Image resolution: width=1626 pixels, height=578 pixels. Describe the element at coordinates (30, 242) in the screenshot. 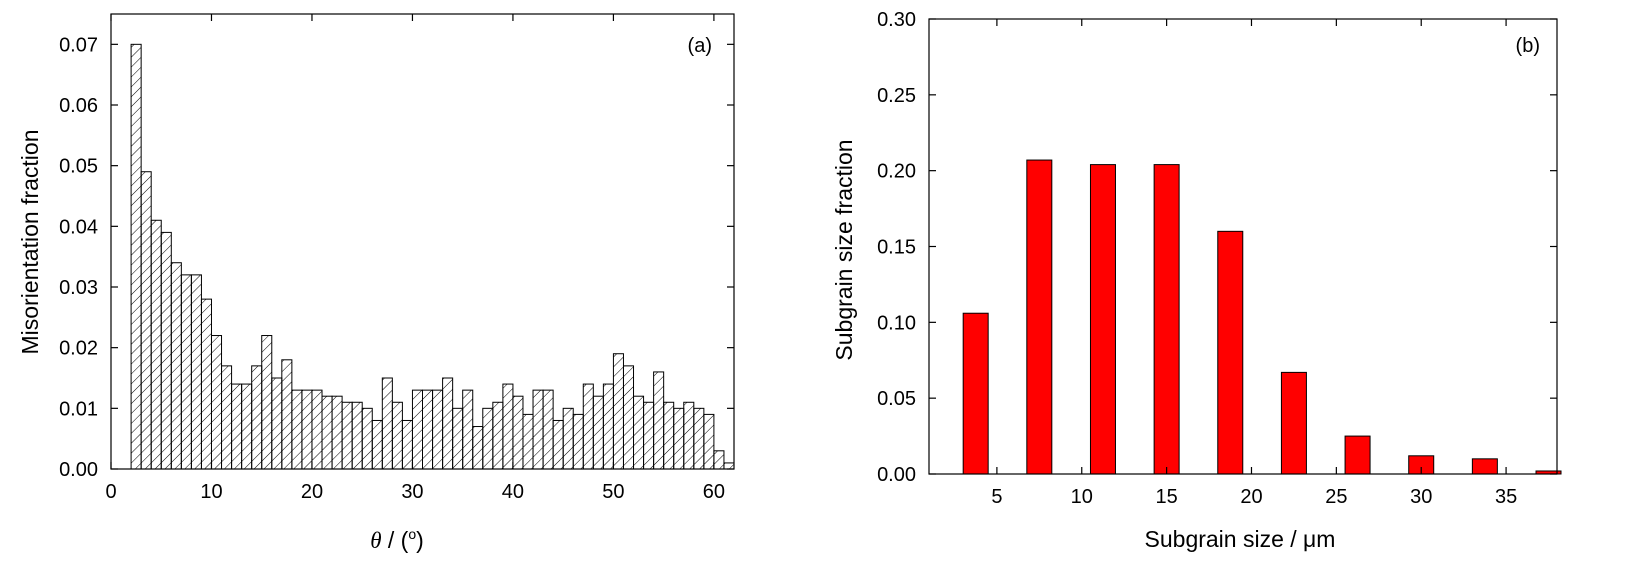

I see `y-axis-label: Misorientation fraction` at that location.